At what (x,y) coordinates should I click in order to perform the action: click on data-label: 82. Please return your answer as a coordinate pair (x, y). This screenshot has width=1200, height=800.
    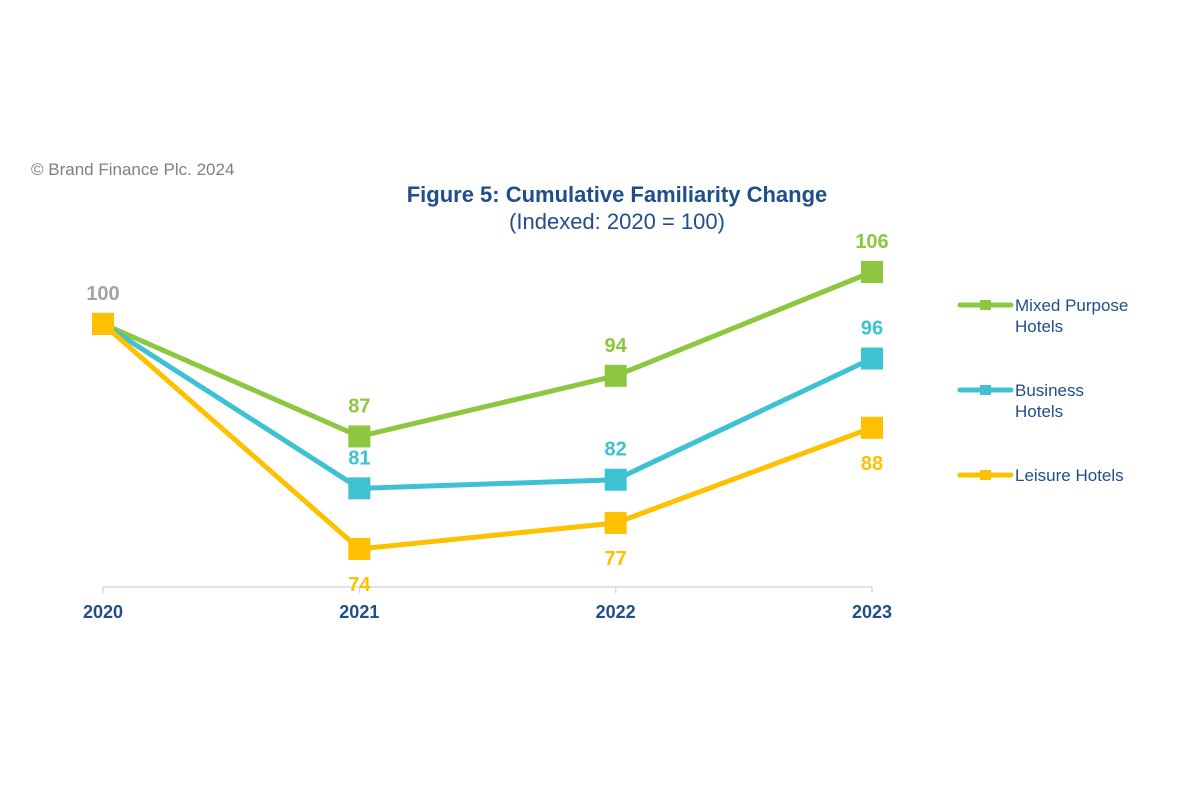
    Looking at the image, I should click on (616, 450).